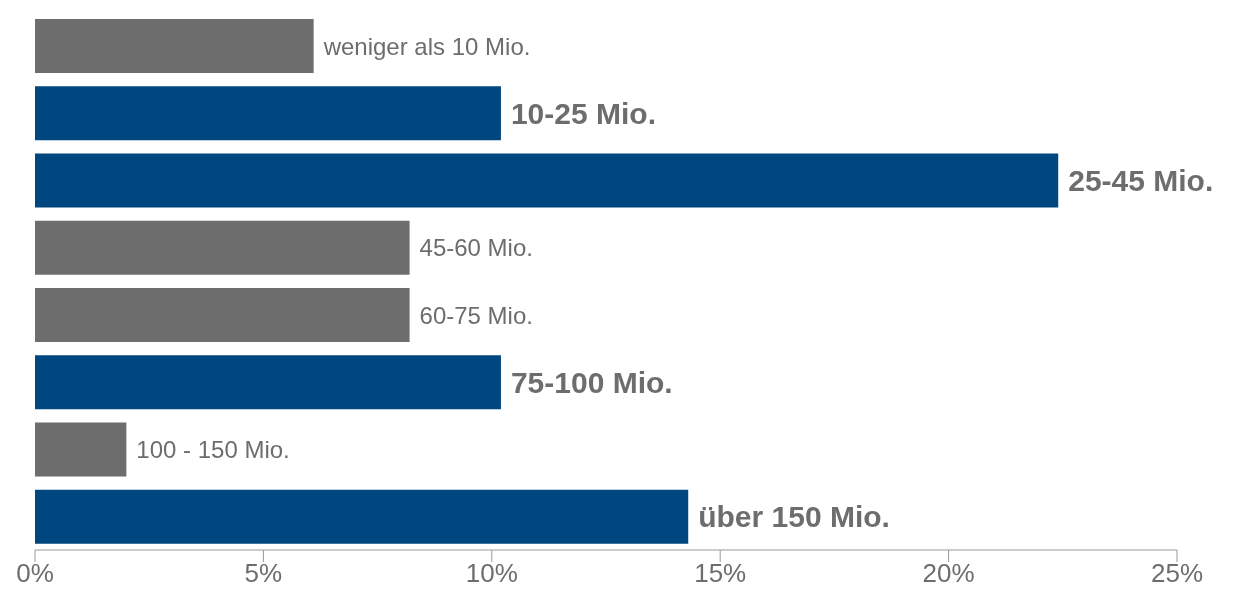 This screenshot has width=1247, height=609. What do you see at coordinates (591, 382) in the screenshot?
I see `y-tick-label: 75-100 Mio.` at bounding box center [591, 382].